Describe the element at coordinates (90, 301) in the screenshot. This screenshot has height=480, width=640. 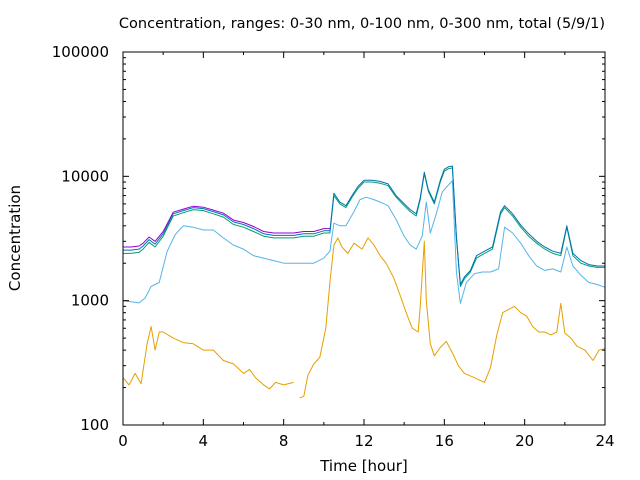
I see `y-tick-label: 1000` at that location.